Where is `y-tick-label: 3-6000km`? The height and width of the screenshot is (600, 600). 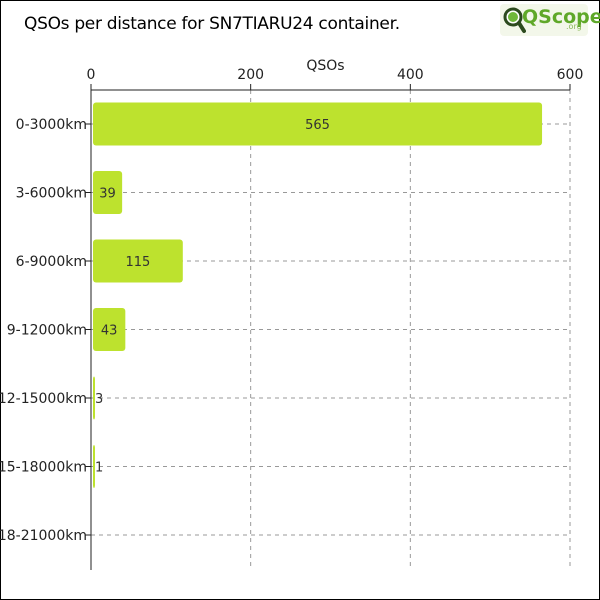 y-tick-label: 3-6000km is located at coordinates (51, 194).